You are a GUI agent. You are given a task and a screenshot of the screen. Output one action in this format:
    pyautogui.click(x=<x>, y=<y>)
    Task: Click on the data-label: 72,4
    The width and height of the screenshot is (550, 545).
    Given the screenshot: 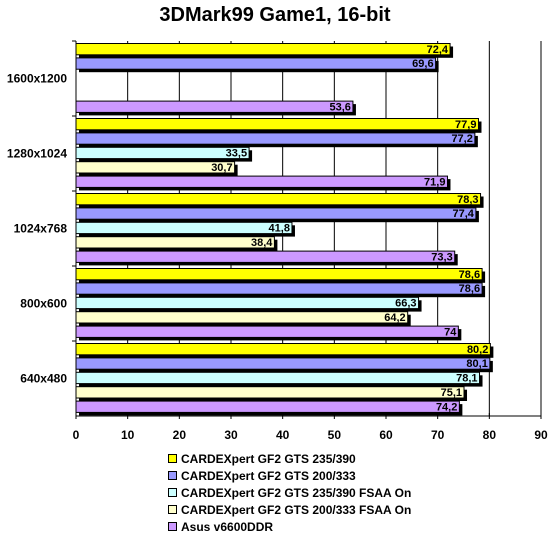 What is the action you would take?
    pyautogui.click(x=438, y=50)
    